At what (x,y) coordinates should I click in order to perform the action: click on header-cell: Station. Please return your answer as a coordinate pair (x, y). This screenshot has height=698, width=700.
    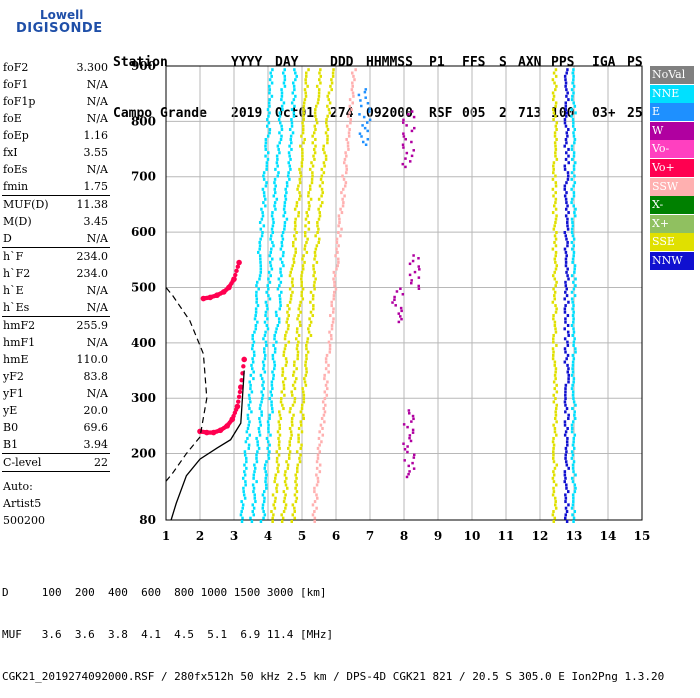
    Looking at the image, I should click on (140, 62).